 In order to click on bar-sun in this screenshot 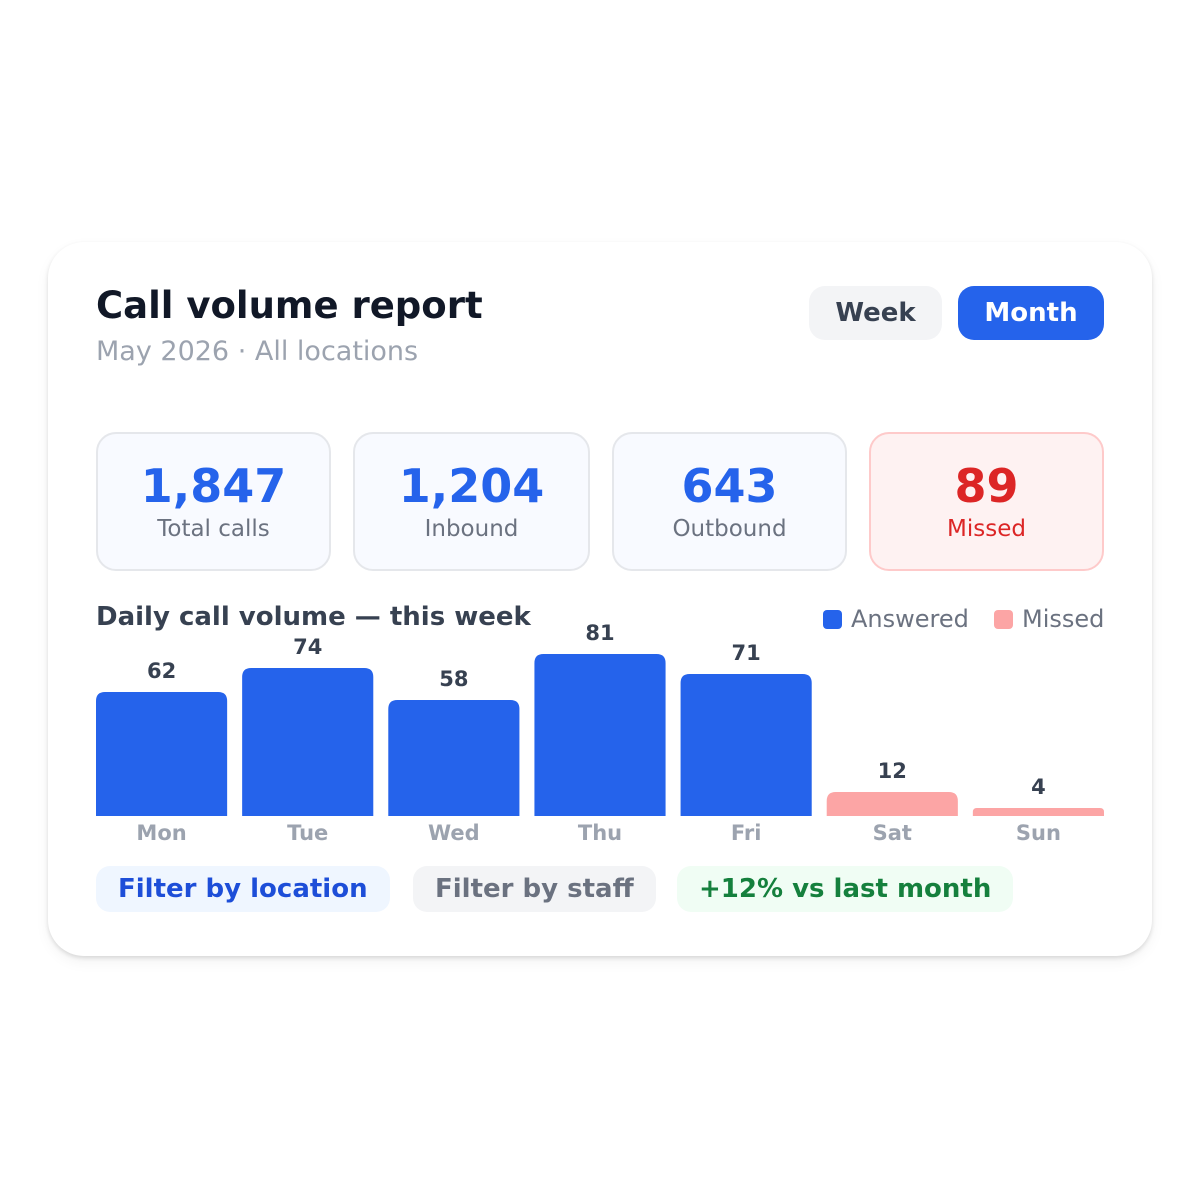, I will do `click(1038, 812)`.